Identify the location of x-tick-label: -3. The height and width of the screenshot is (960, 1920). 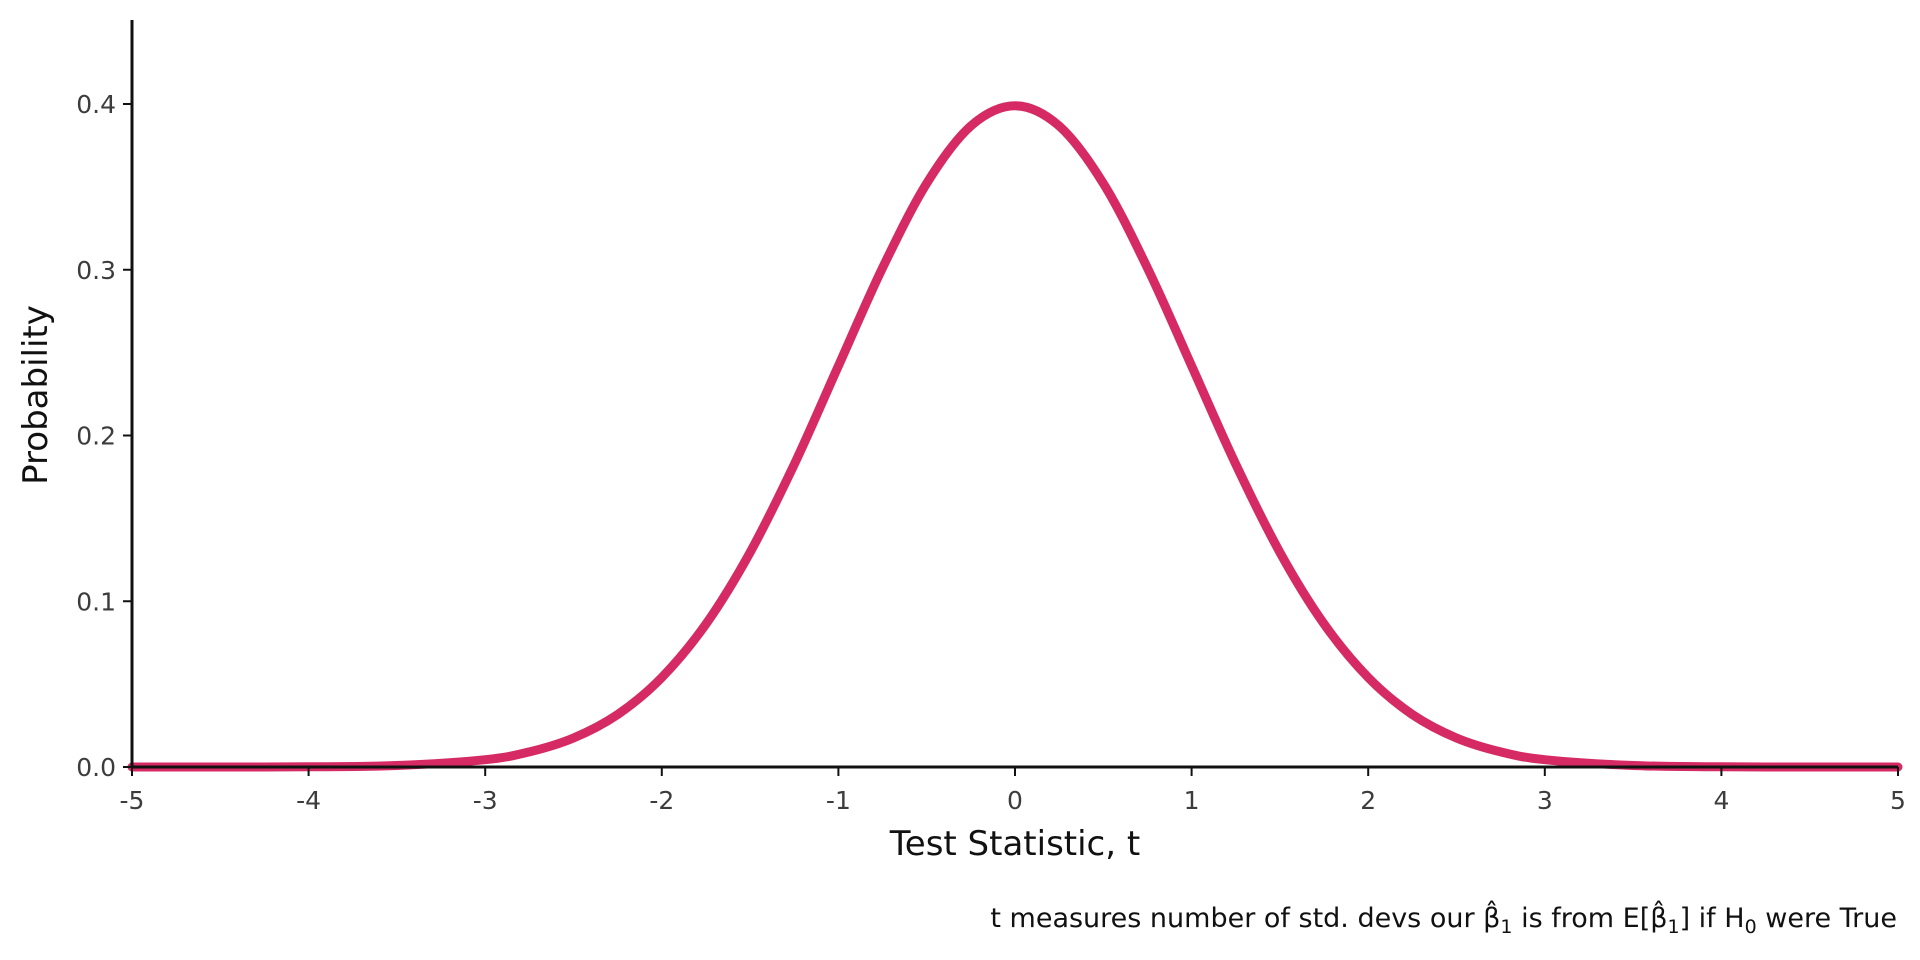
(485, 800).